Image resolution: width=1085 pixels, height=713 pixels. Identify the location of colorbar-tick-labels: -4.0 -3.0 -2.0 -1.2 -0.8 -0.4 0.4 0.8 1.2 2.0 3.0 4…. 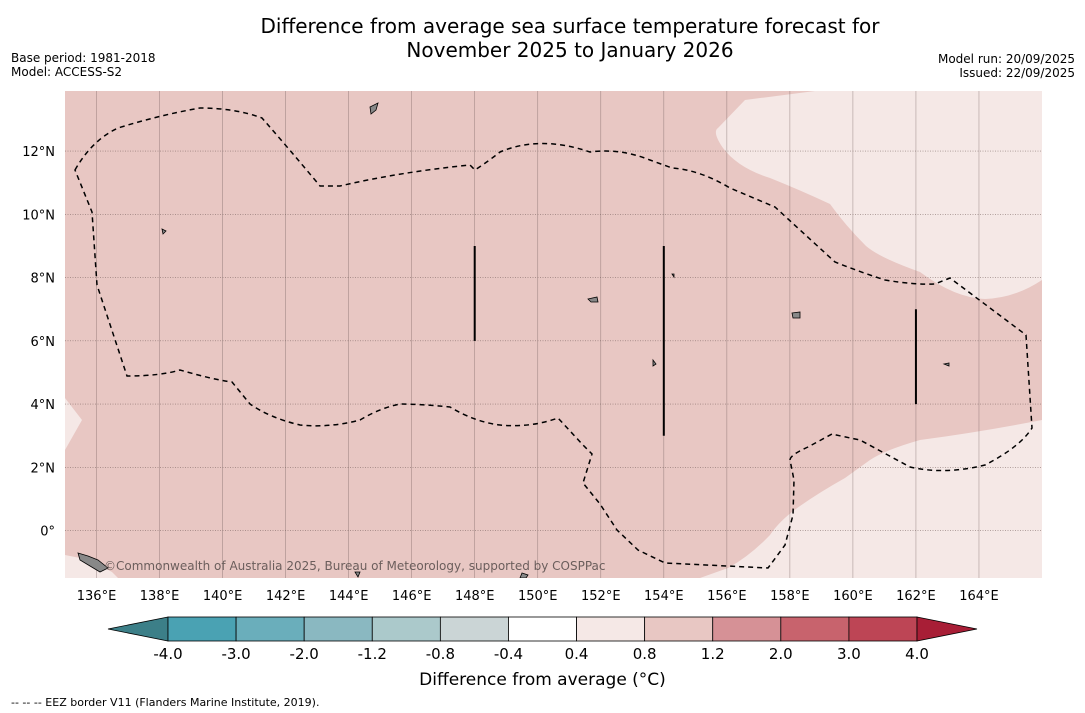
(541, 654).